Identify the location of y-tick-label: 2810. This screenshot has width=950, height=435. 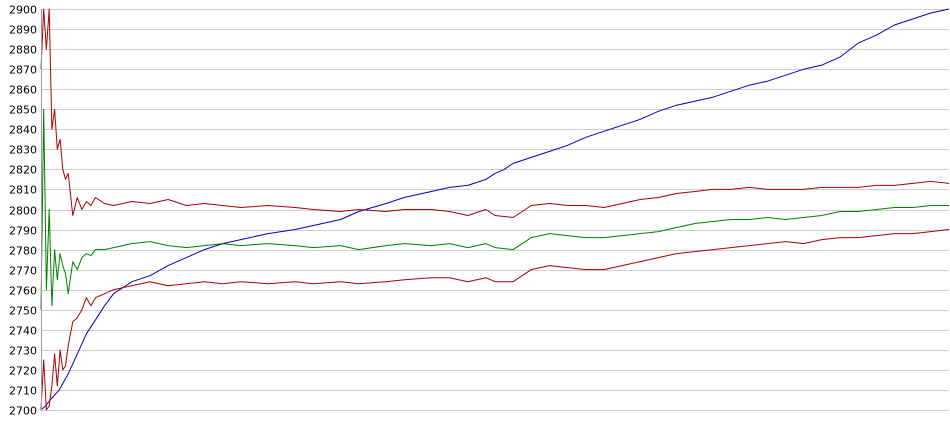
(23, 190).